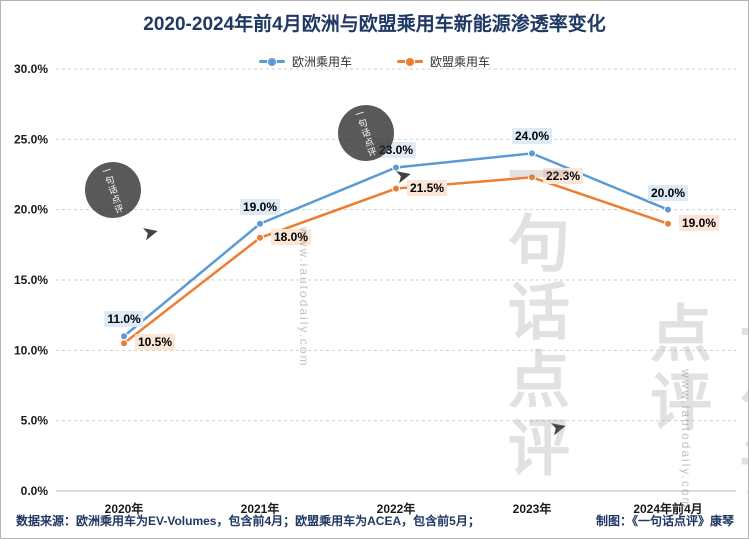  I want to click on x-tick-label: 2020年, so click(124, 508).